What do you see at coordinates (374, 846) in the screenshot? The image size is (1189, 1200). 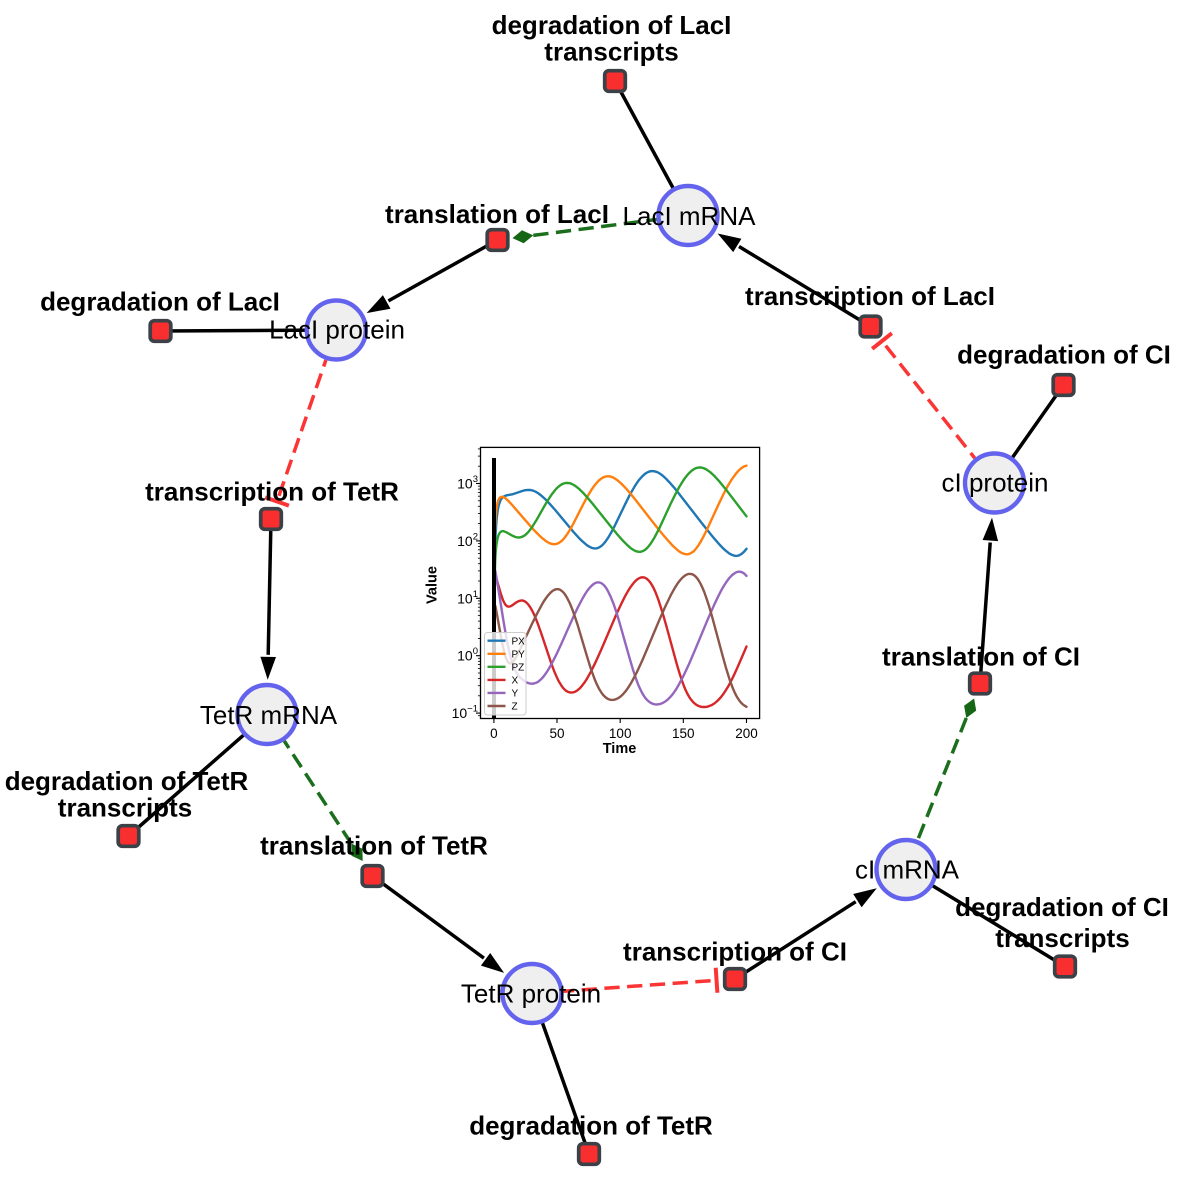 I see `svg-text: translation of TetR` at bounding box center [374, 846].